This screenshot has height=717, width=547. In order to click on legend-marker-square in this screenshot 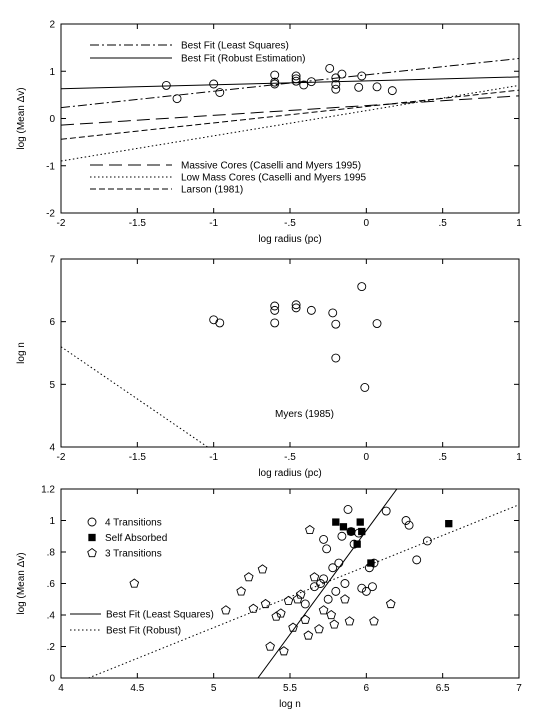, I will do `click(92, 537)`.